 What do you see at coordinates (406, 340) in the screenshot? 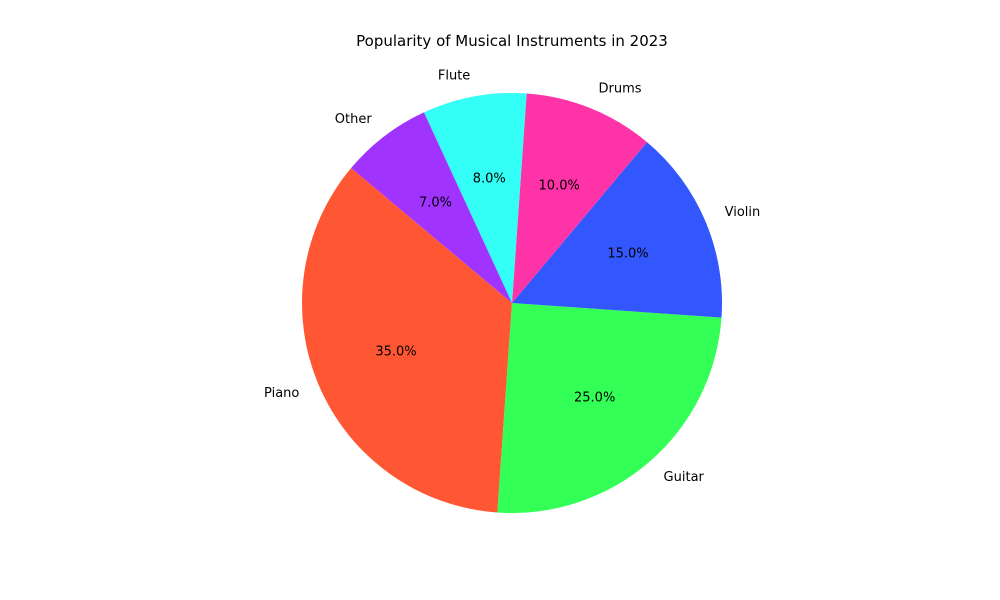
I see `slice-piano` at bounding box center [406, 340].